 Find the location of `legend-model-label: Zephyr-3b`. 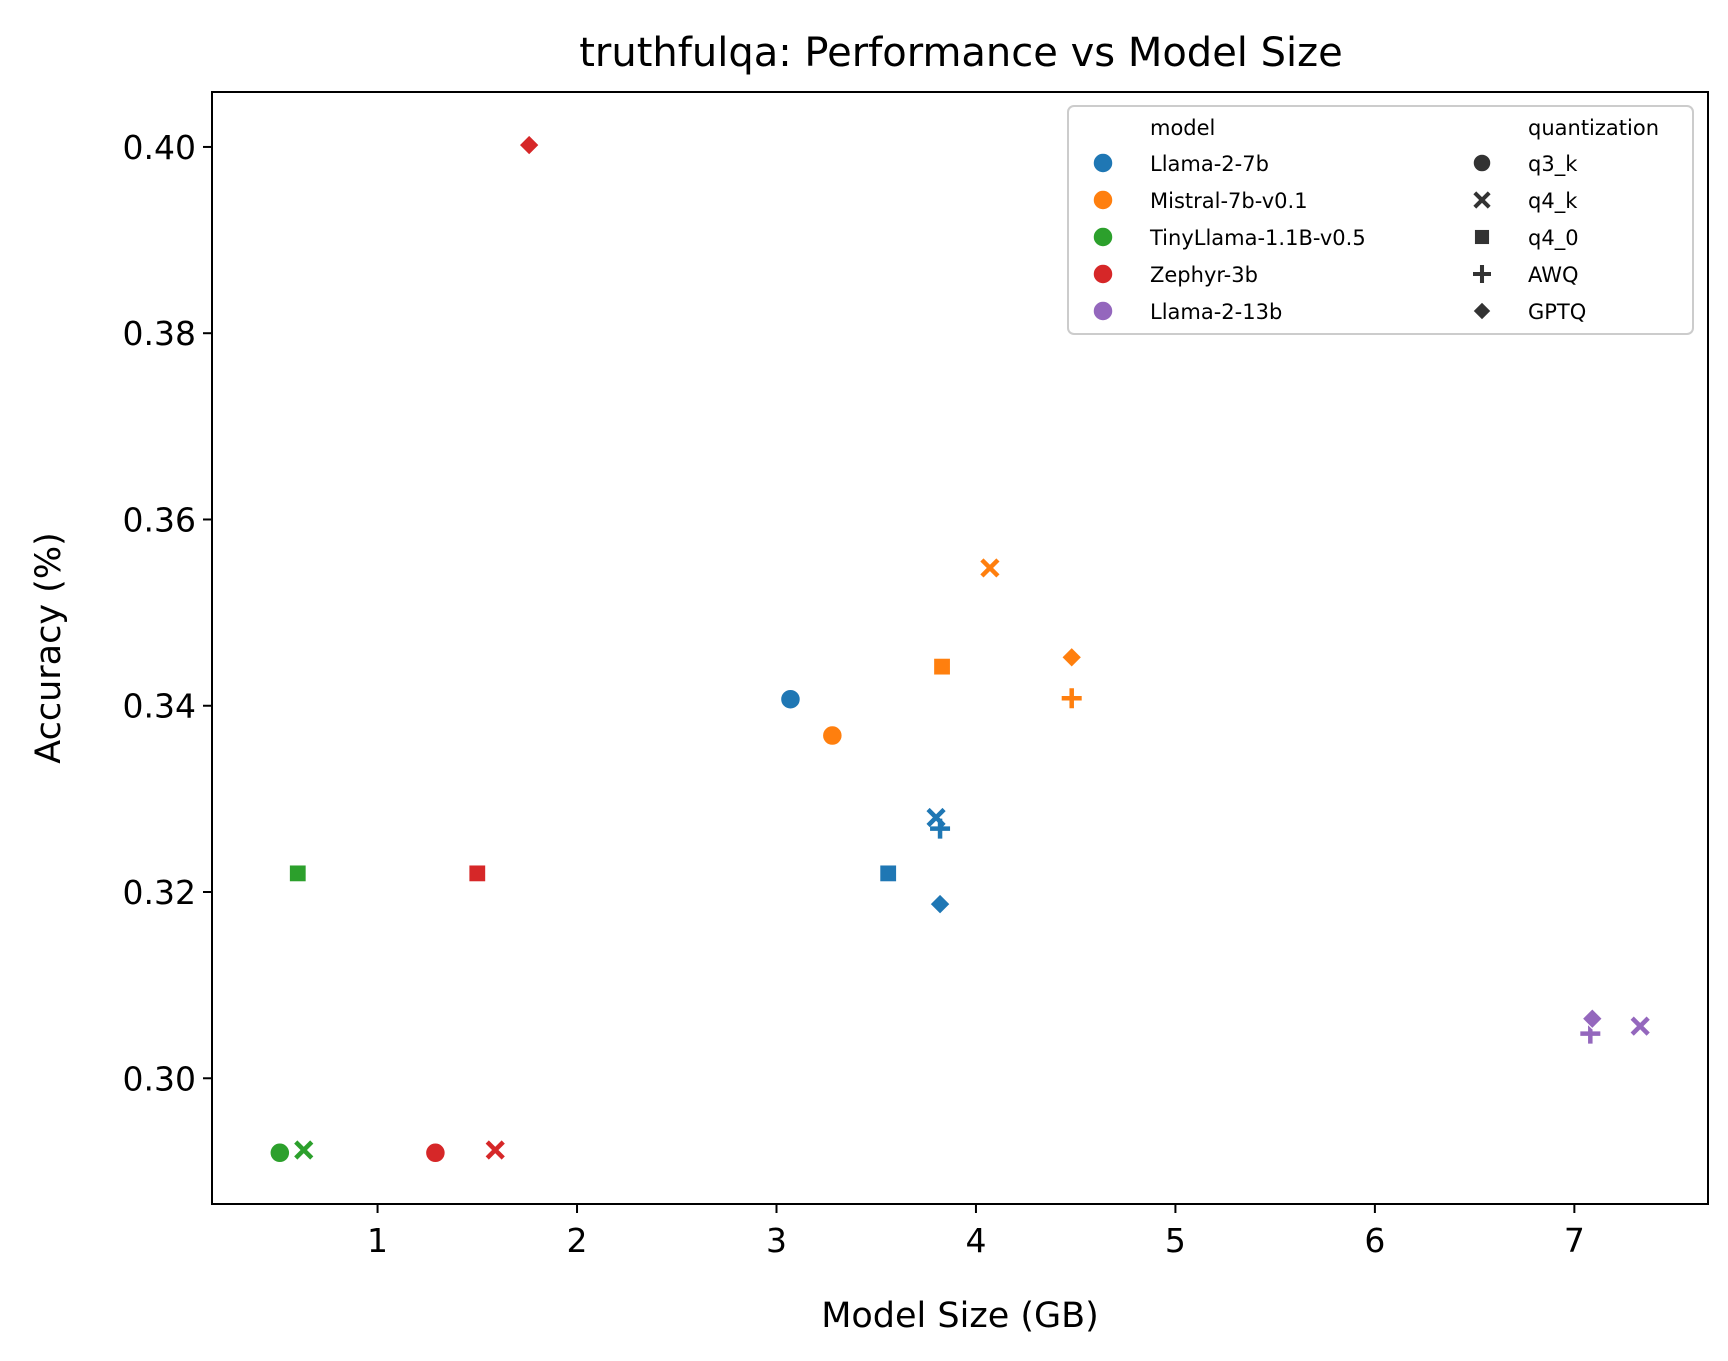

legend-model-label: Zephyr-3b is located at coordinates (1204, 275).